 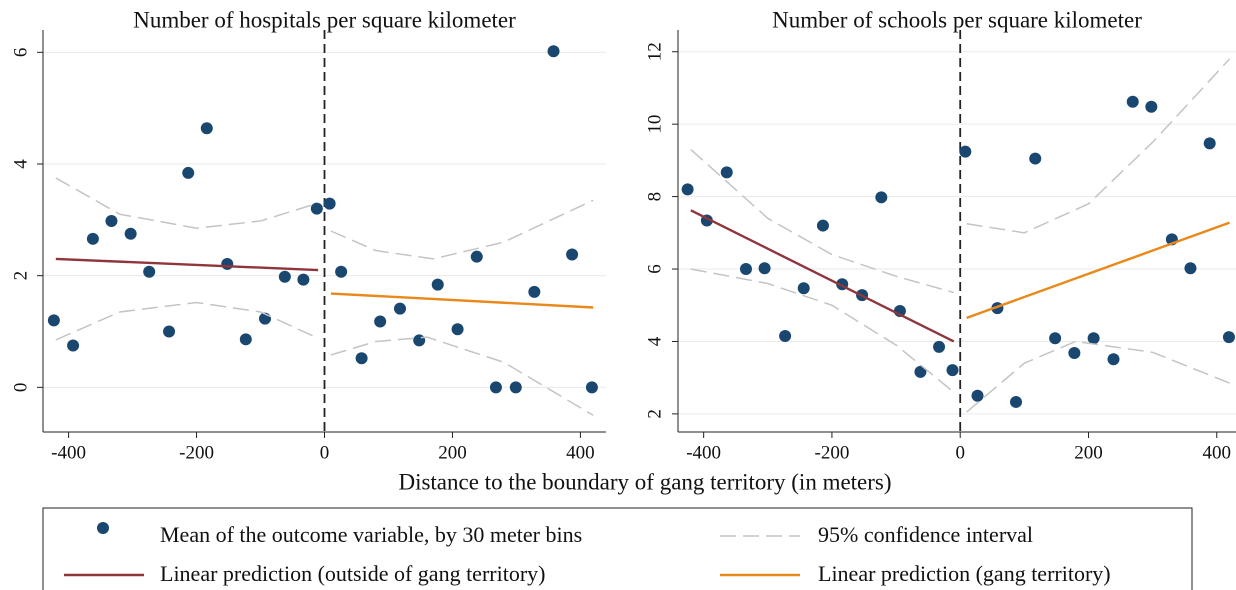 What do you see at coordinates (654, 197) in the screenshot?
I see `y-tick-label: 8` at bounding box center [654, 197].